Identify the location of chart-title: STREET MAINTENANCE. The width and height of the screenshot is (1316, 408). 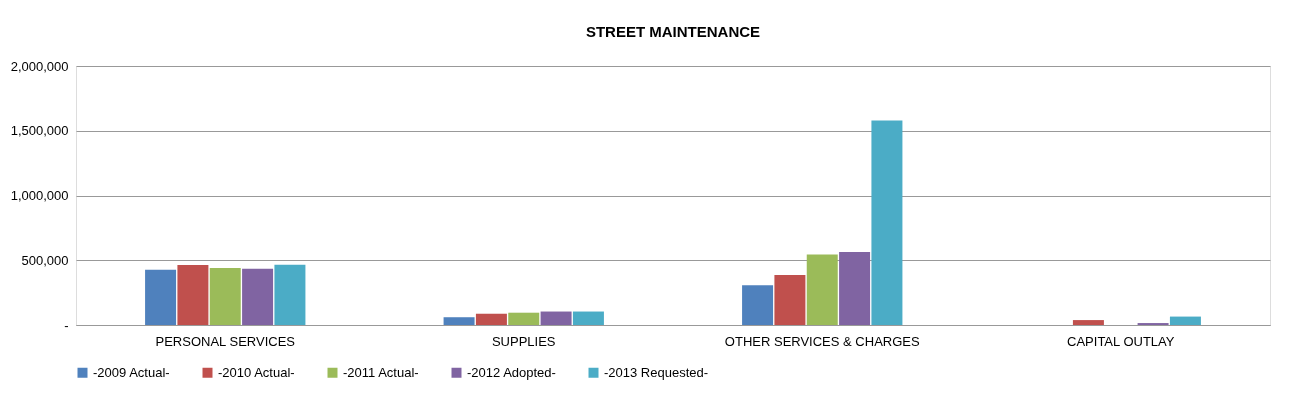
(673, 31).